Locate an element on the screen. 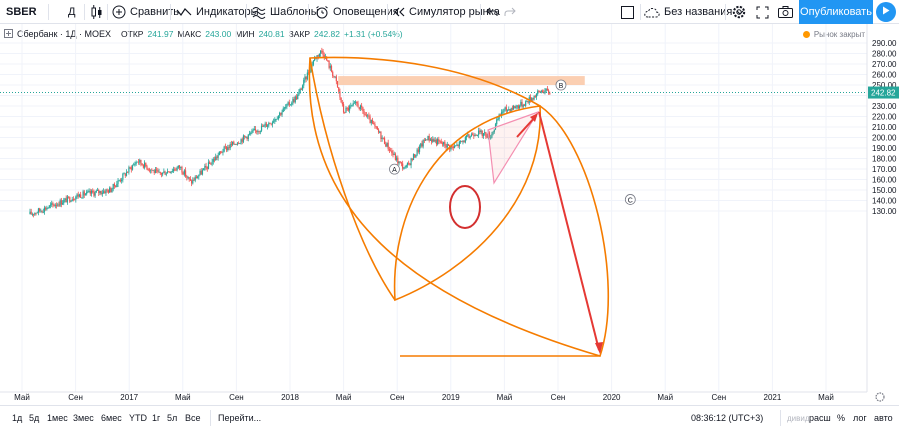  settings-button is located at coordinates (739, 12).